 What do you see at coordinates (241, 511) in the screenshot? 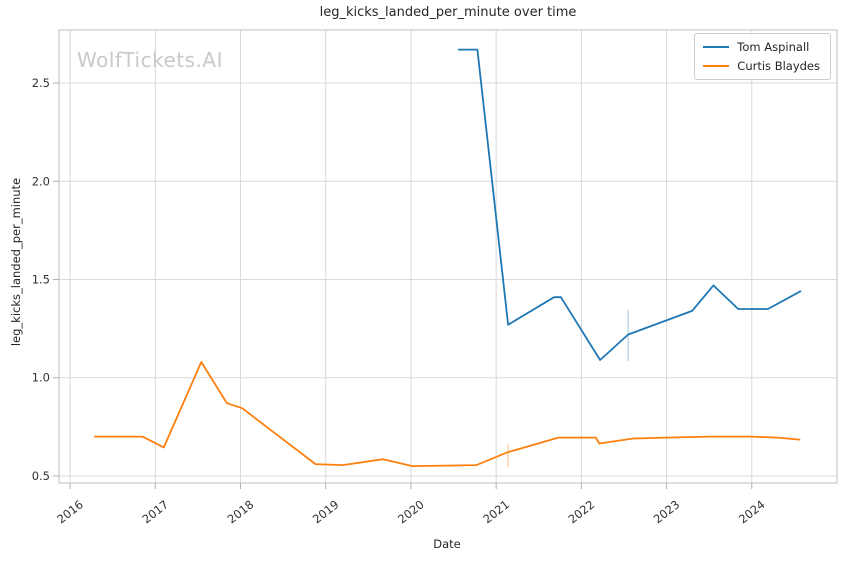
I see `x-tick-label: 2018` at bounding box center [241, 511].